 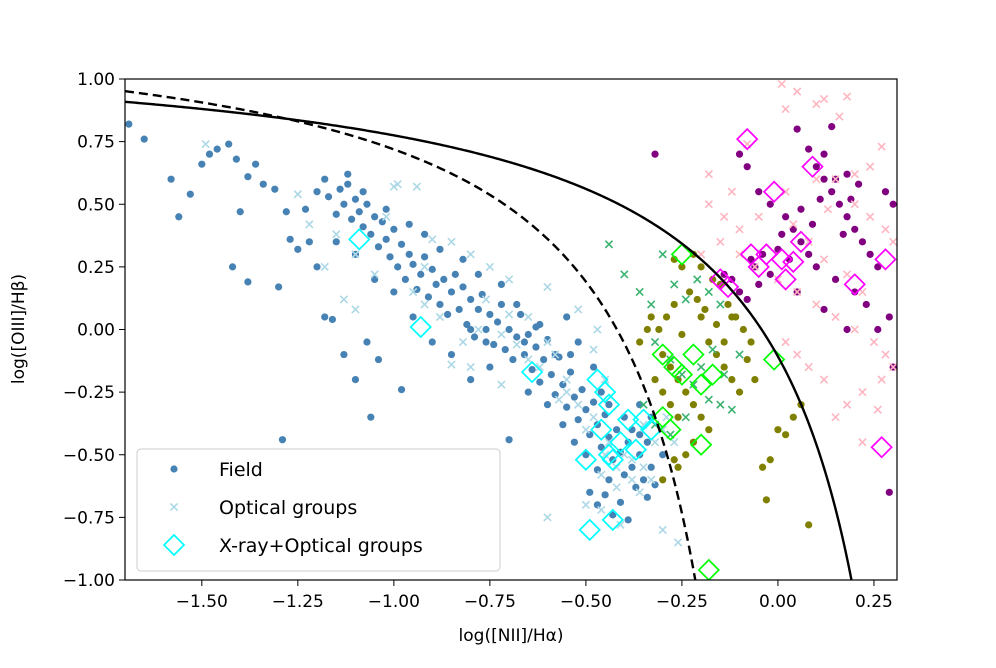 What do you see at coordinates (89, 456) in the screenshot?
I see `y-tick-label: −0.50` at bounding box center [89, 456].